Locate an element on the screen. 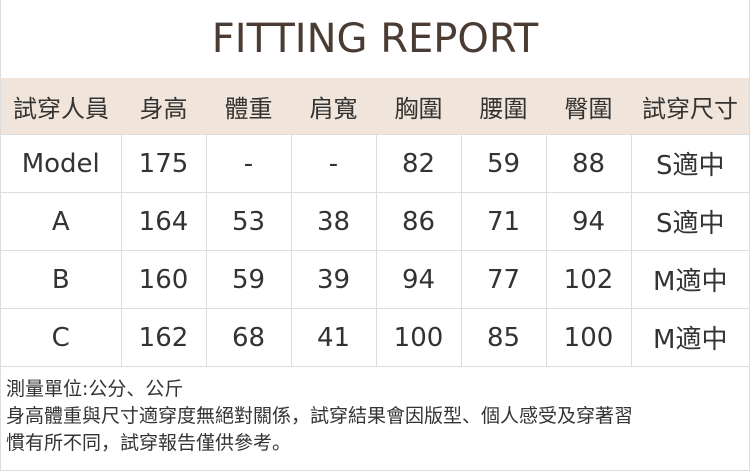  table-cell: 164 is located at coordinates (163, 221).